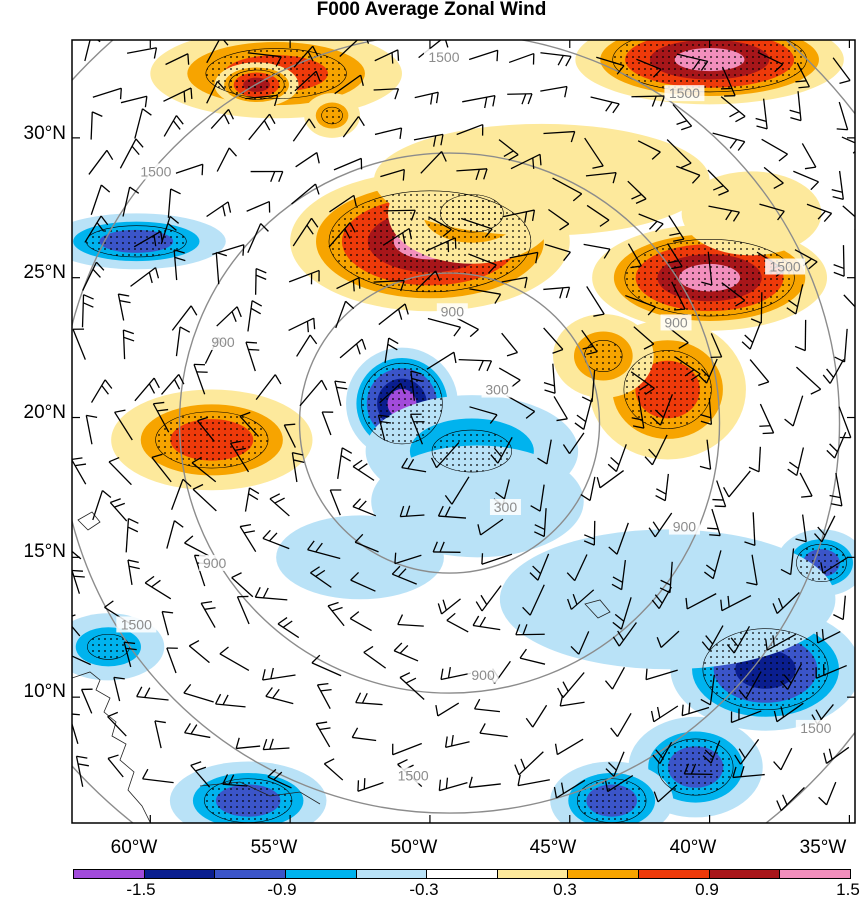 The image size is (863, 900). What do you see at coordinates (360, 557) in the screenshot?
I see `wind-contour` at bounding box center [360, 557].